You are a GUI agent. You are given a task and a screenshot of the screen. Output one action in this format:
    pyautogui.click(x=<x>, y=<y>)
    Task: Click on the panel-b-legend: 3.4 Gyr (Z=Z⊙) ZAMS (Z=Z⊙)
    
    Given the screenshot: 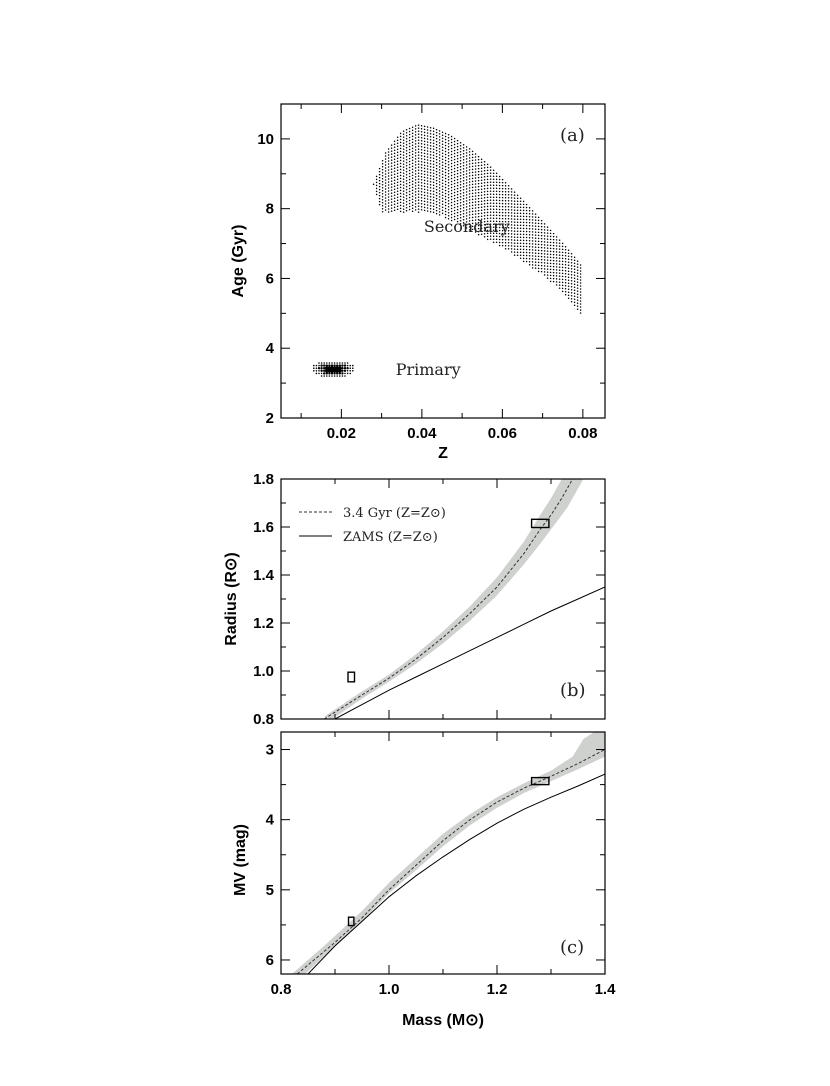 What is the action you would take?
    pyautogui.click(x=372, y=525)
    